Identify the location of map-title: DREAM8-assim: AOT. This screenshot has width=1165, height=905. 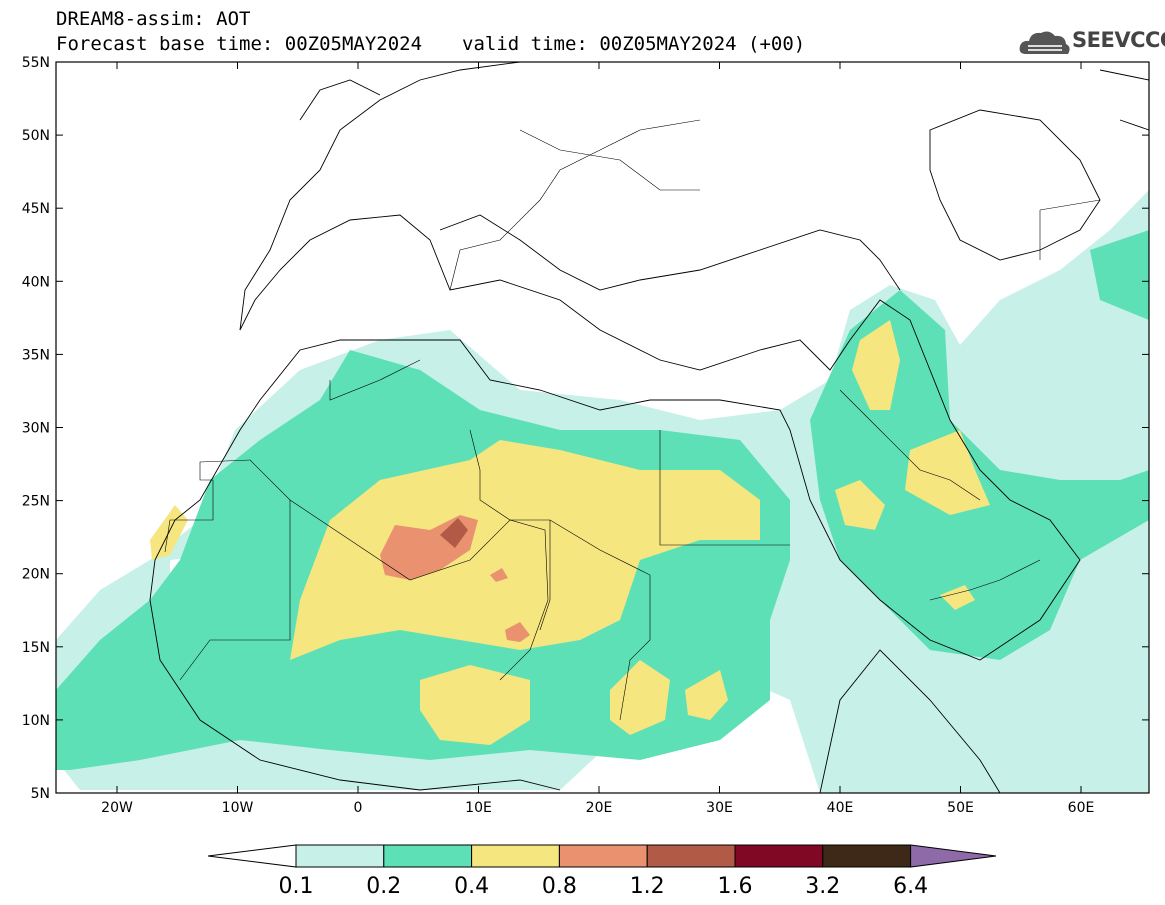
(153, 19).